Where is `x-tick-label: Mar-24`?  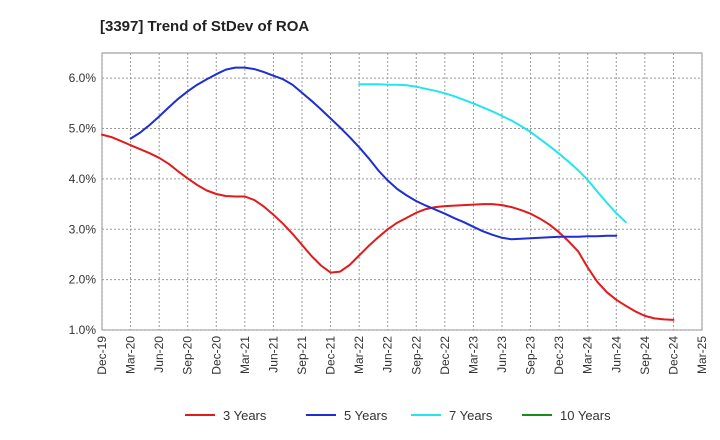
x-tick-label: Mar-24 is located at coordinates (588, 355).